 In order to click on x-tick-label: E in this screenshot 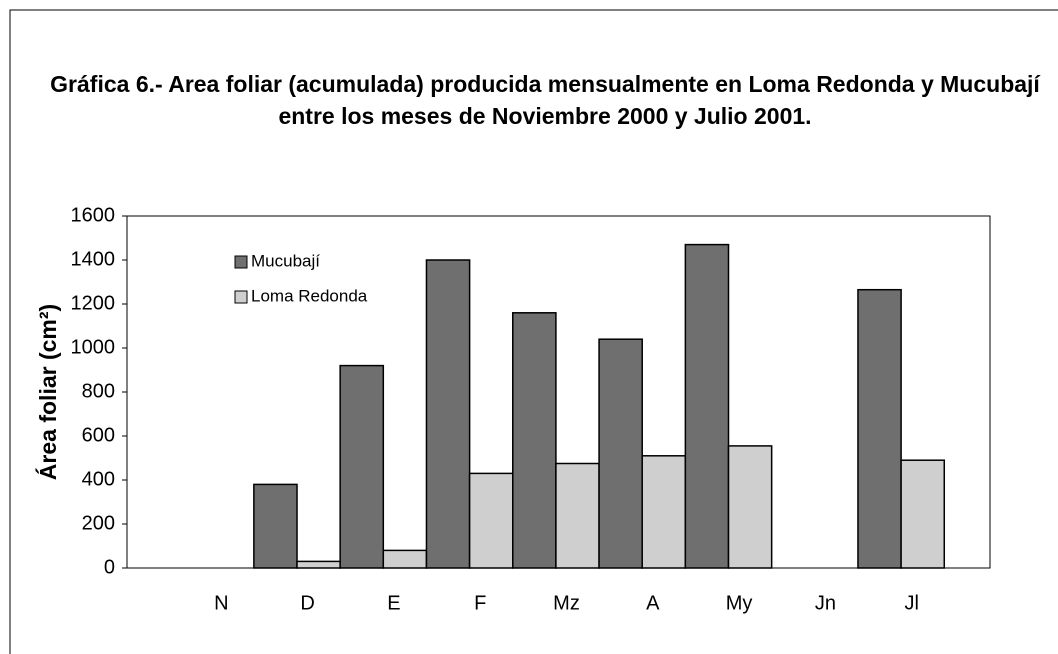, I will do `click(393, 603)`.